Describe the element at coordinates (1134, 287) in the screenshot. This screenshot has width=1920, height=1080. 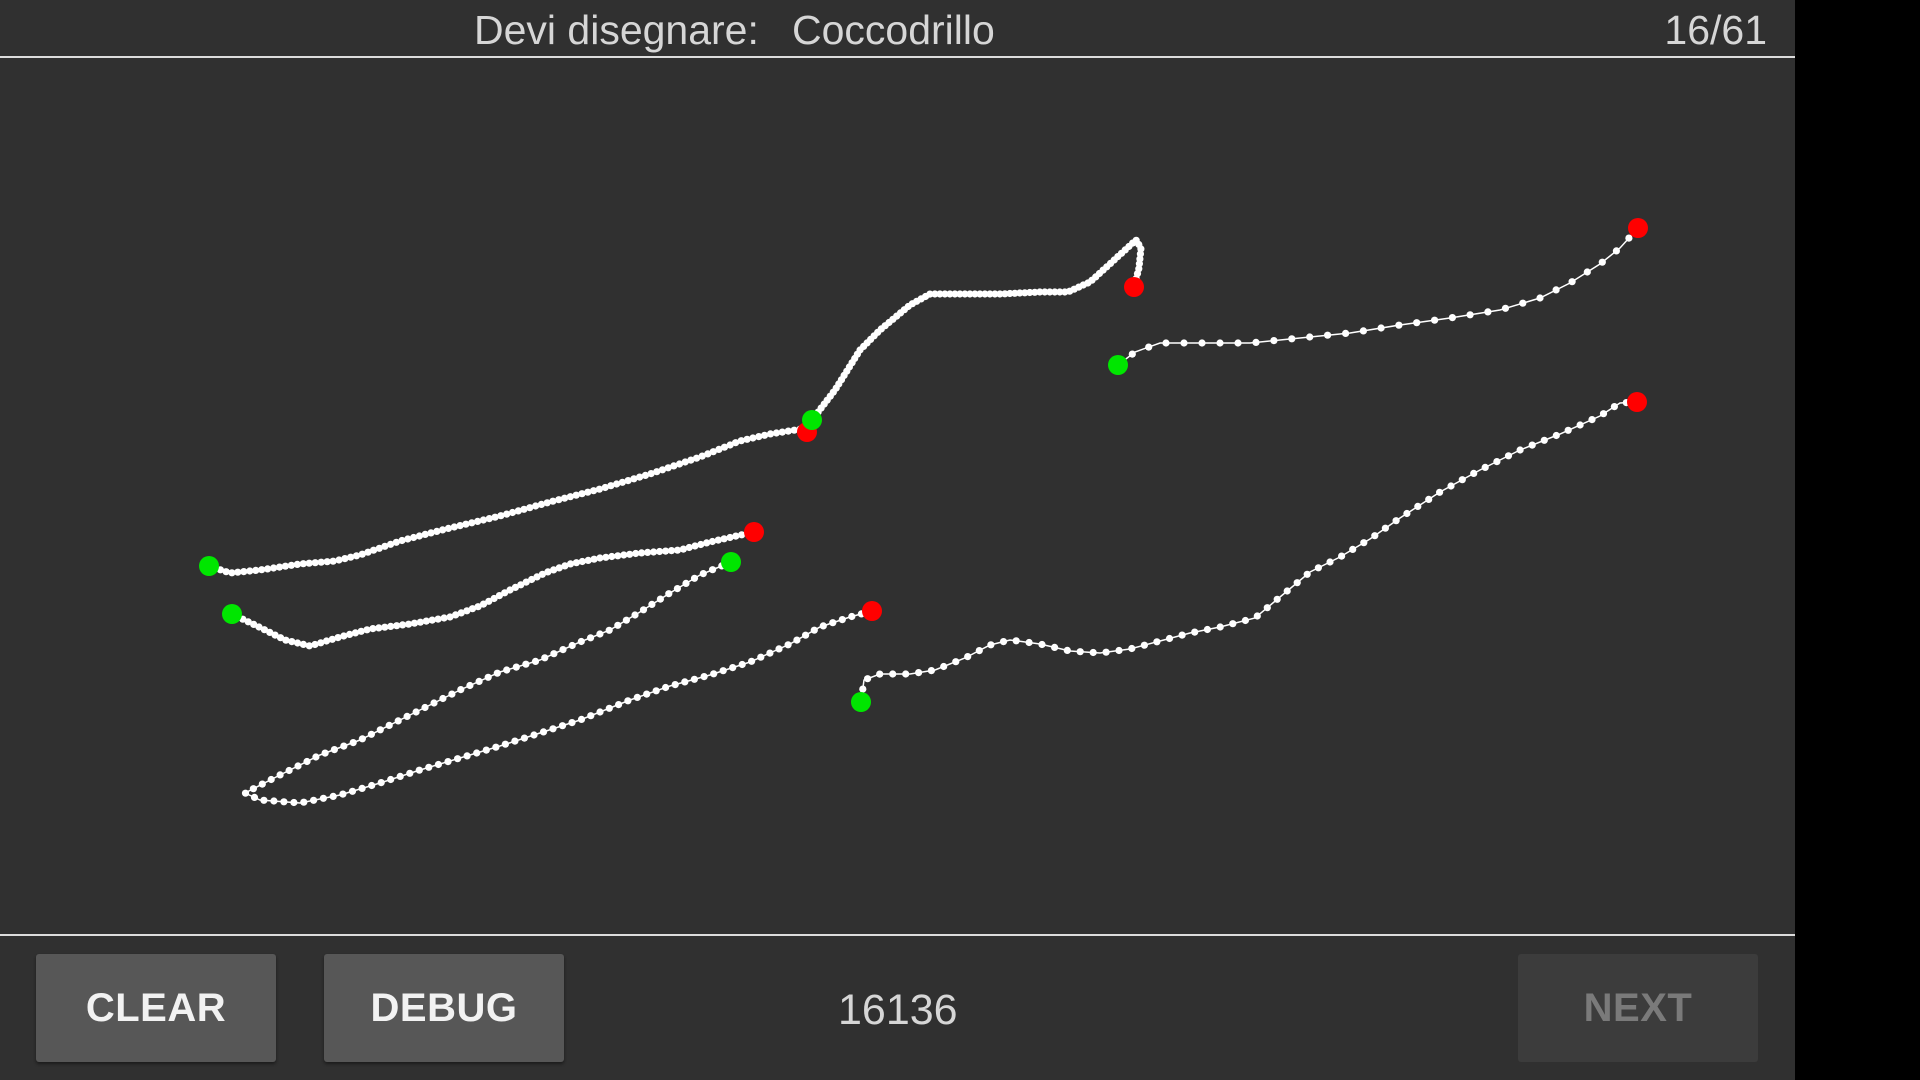
I see `stroke-end-marker` at that location.